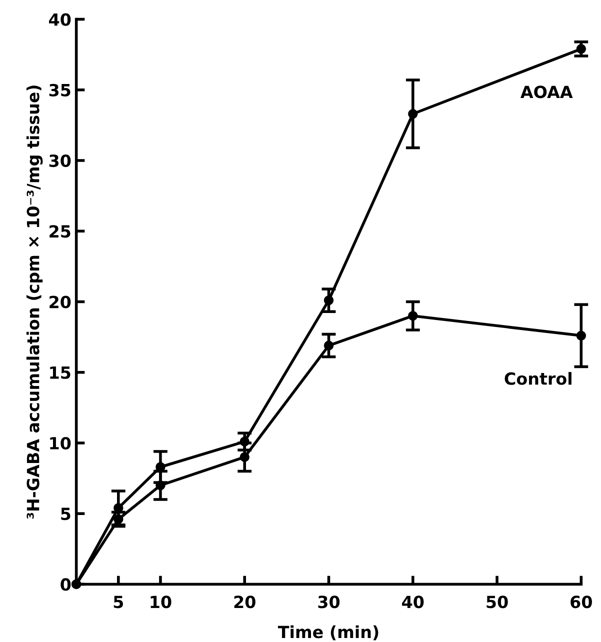  Describe the element at coordinates (65, 584) in the screenshot. I see `y-tick-label: 0` at that location.